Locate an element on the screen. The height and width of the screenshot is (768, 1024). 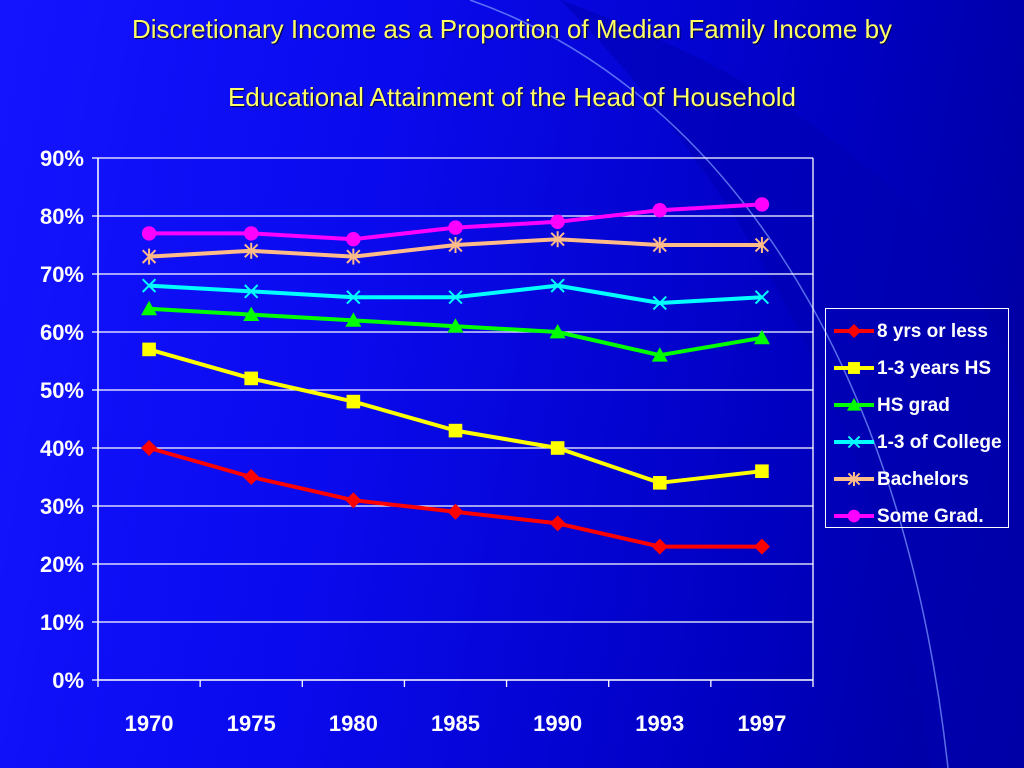
legend-item: 8 yrs or less is located at coordinates (918, 331).